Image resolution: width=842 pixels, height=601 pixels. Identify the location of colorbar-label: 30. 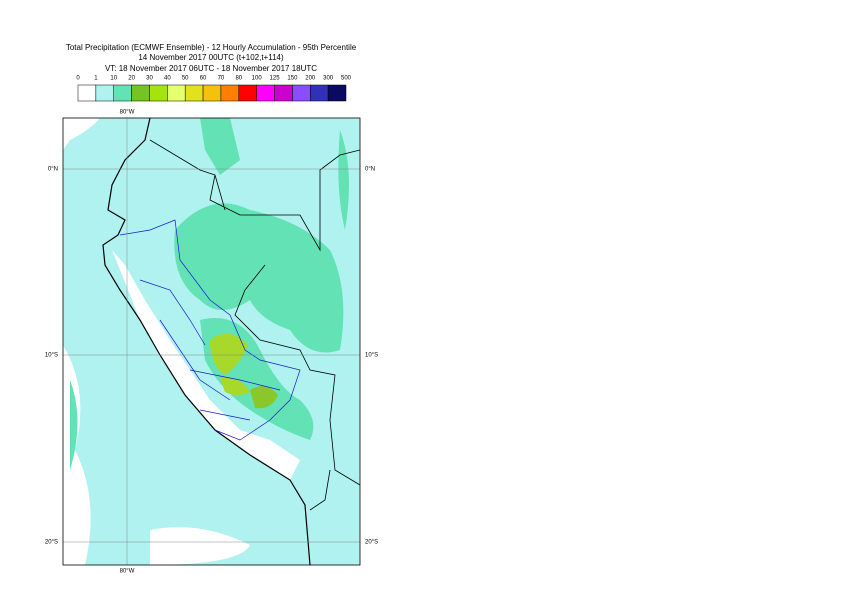
(149, 79).